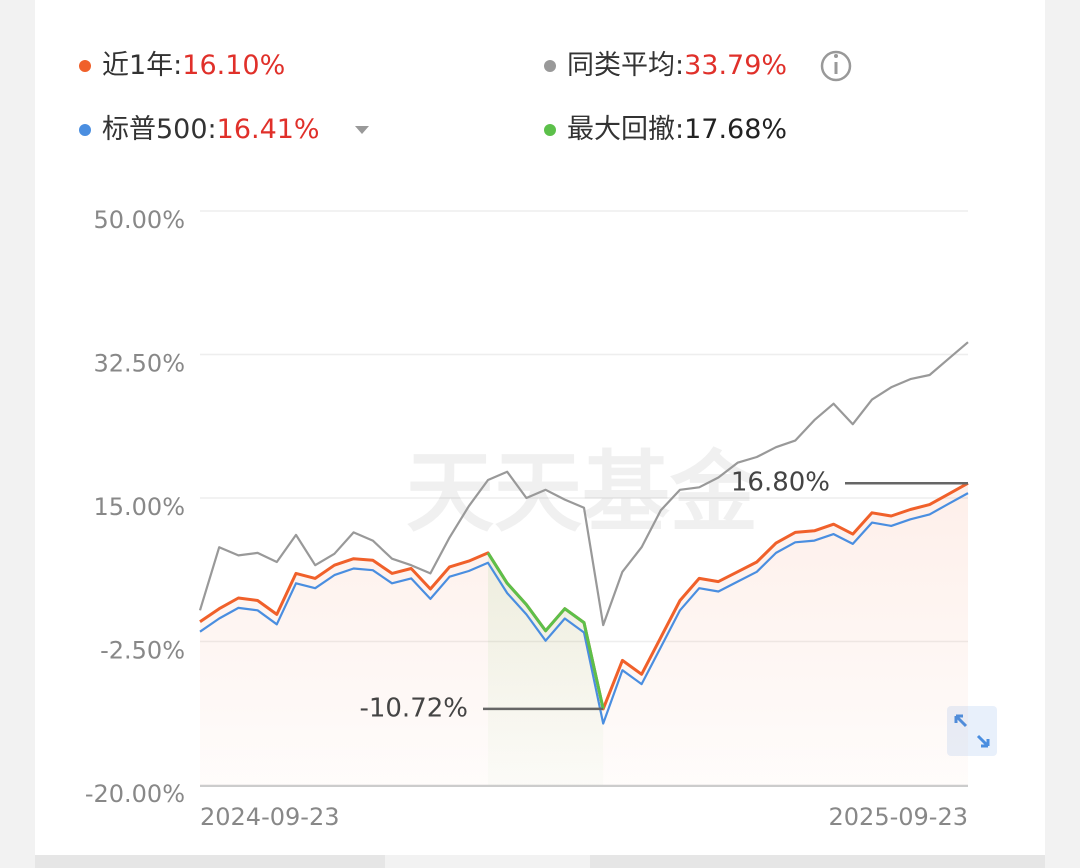 The height and width of the screenshot is (868, 1080). What do you see at coordinates (268, 129) in the screenshot?
I see `legend-value: 16.41%` at bounding box center [268, 129].